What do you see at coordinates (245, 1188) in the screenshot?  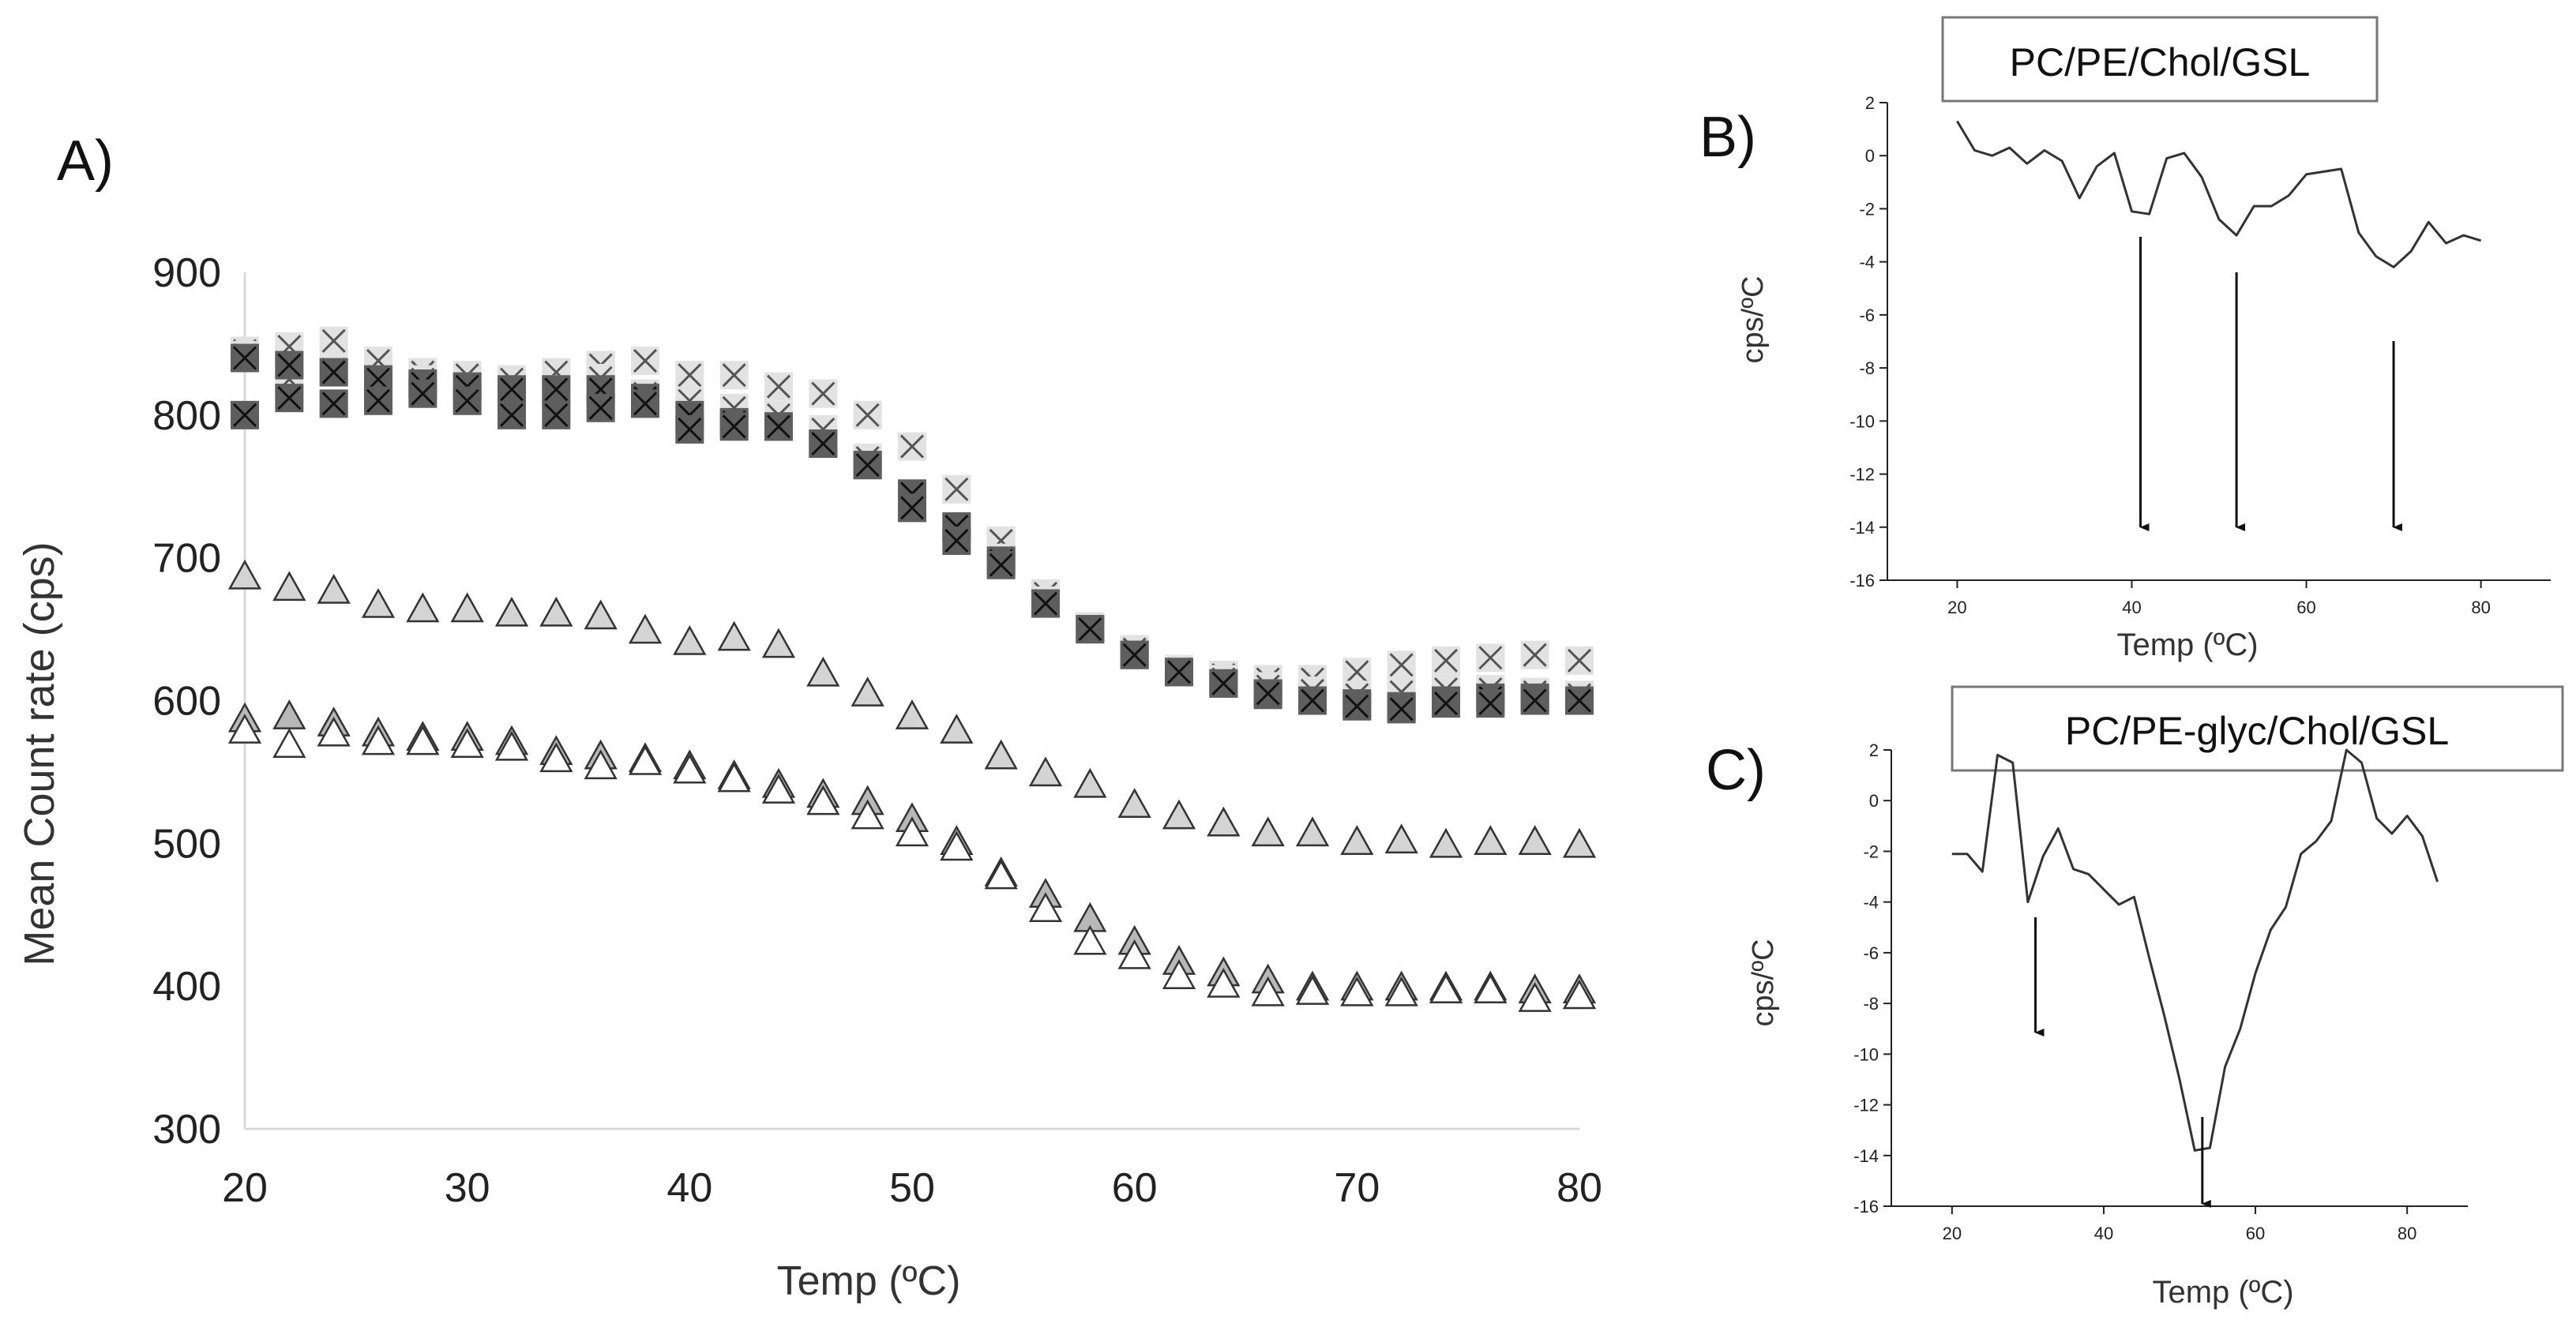 I see `panel-a-x-tick-label: 20` at bounding box center [245, 1188].